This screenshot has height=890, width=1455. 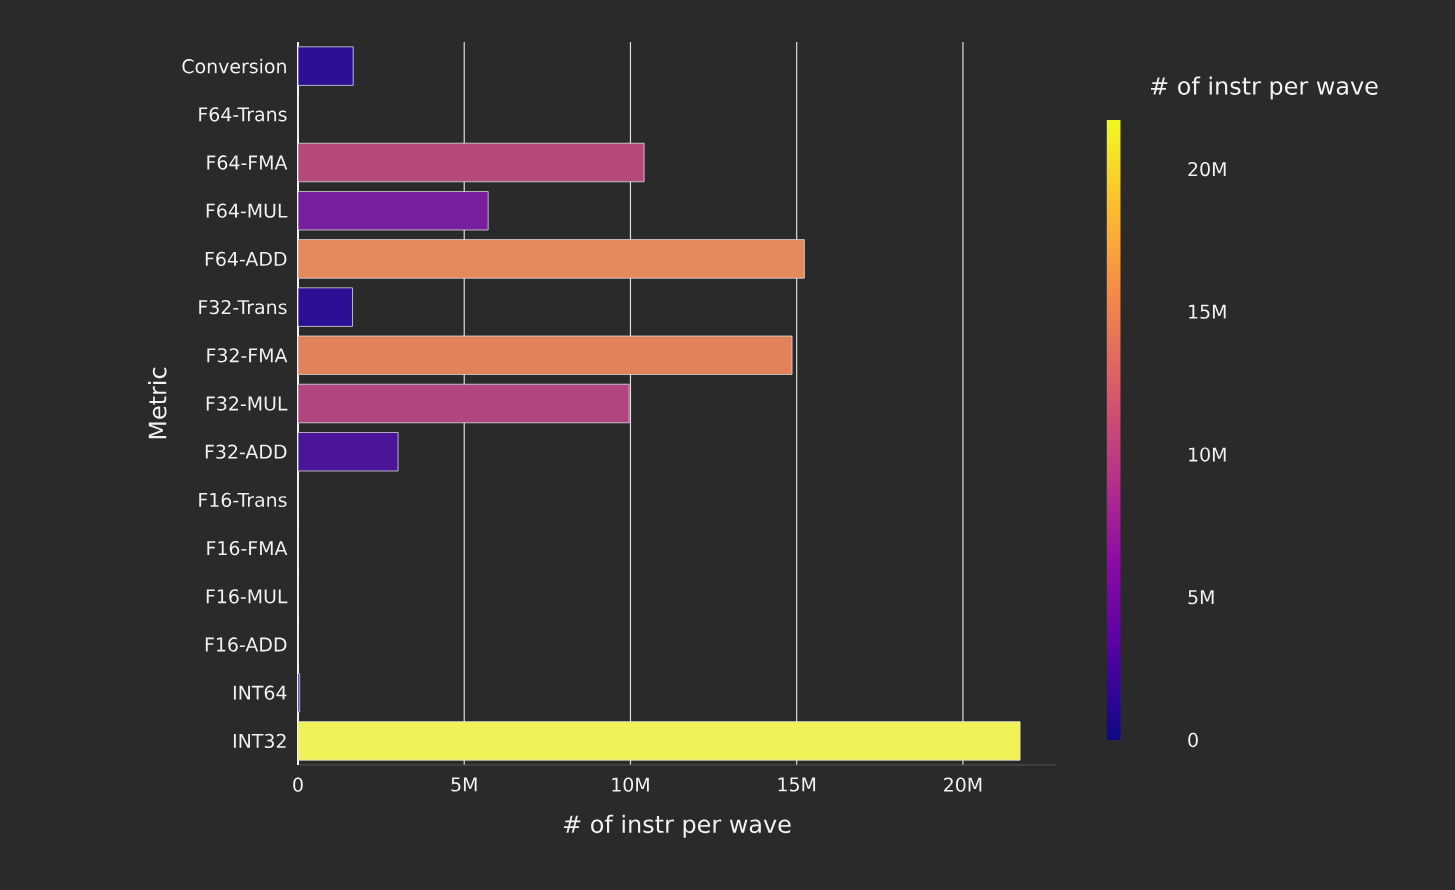 What do you see at coordinates (1207, 454) in the screenshot?
I see `color-bar-label: 10M` at bounding box center [1207, 454].